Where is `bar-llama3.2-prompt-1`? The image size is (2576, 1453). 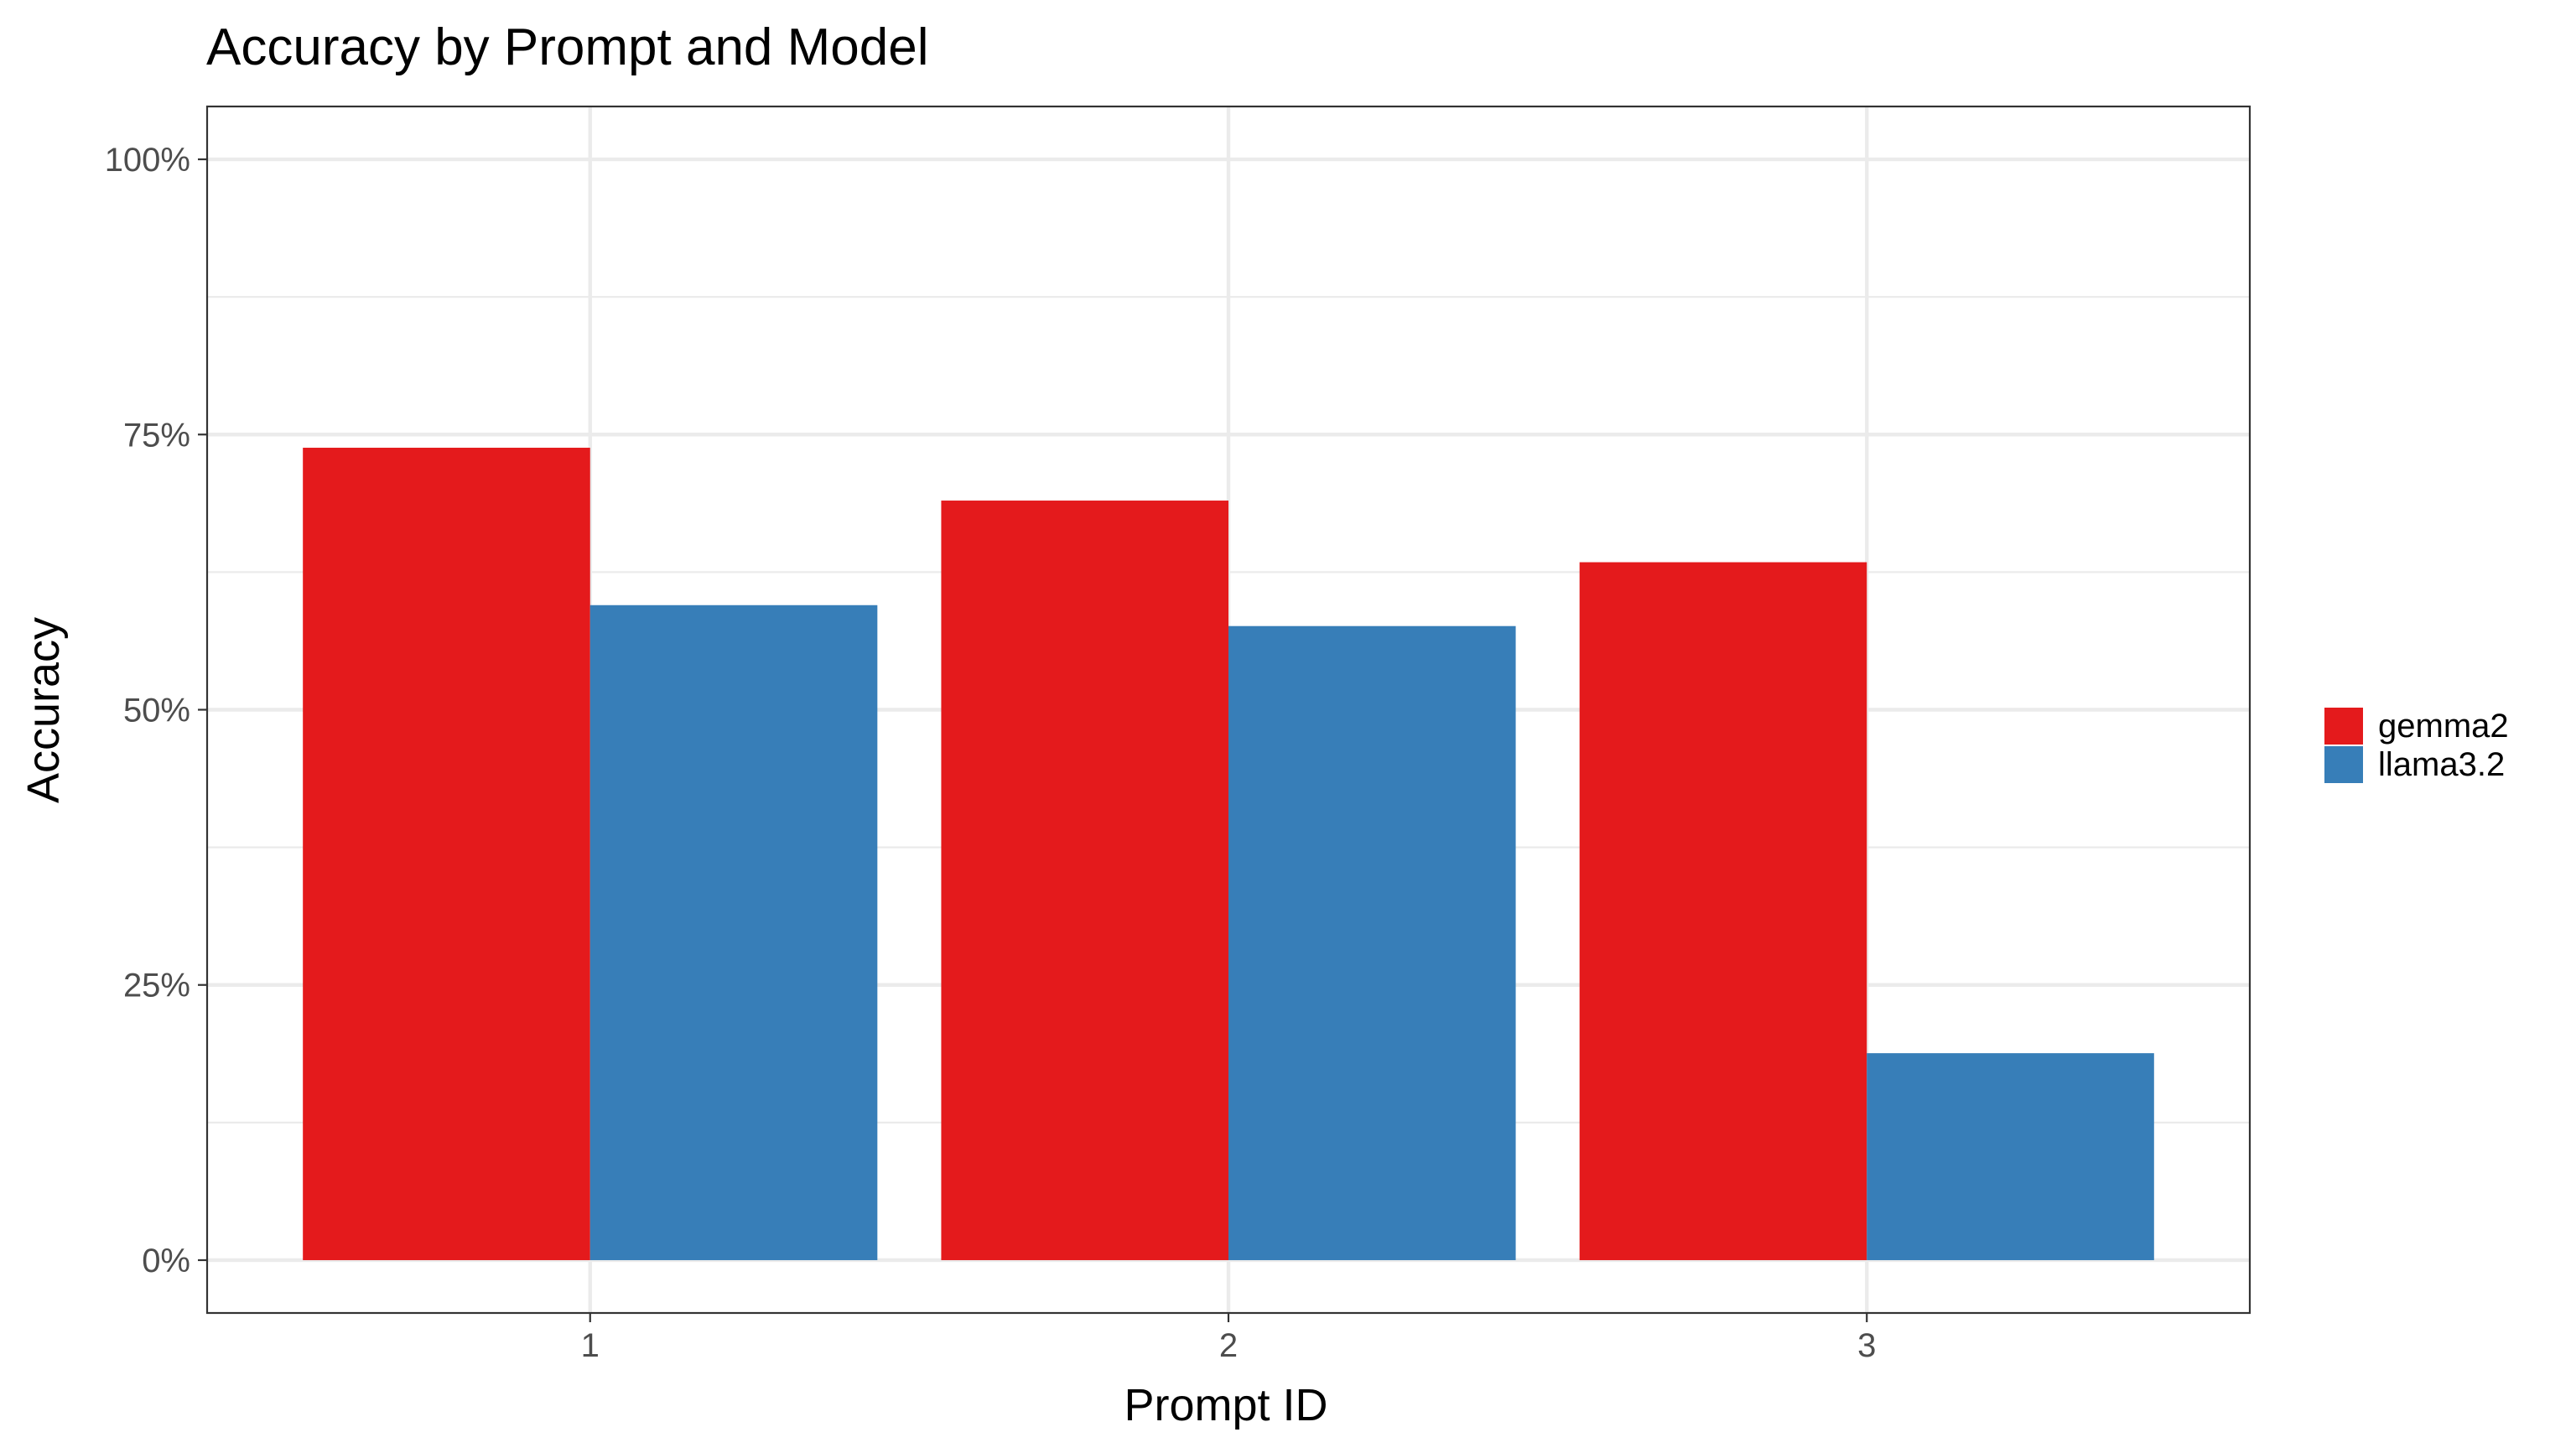
bar-llama3.2-prompt-1 is located at coordinates (733, 932).